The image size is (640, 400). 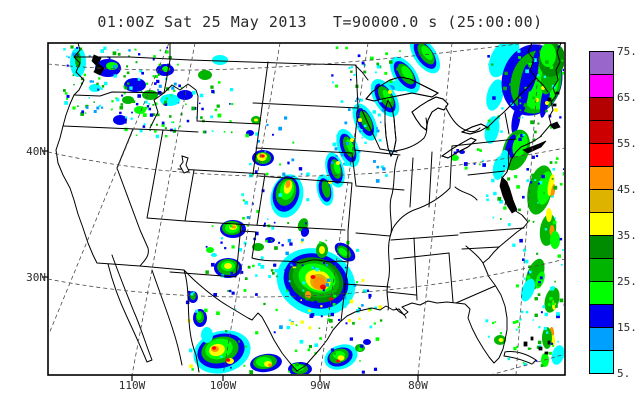 I want to click on puget-sound, so click(x=98, y=65).